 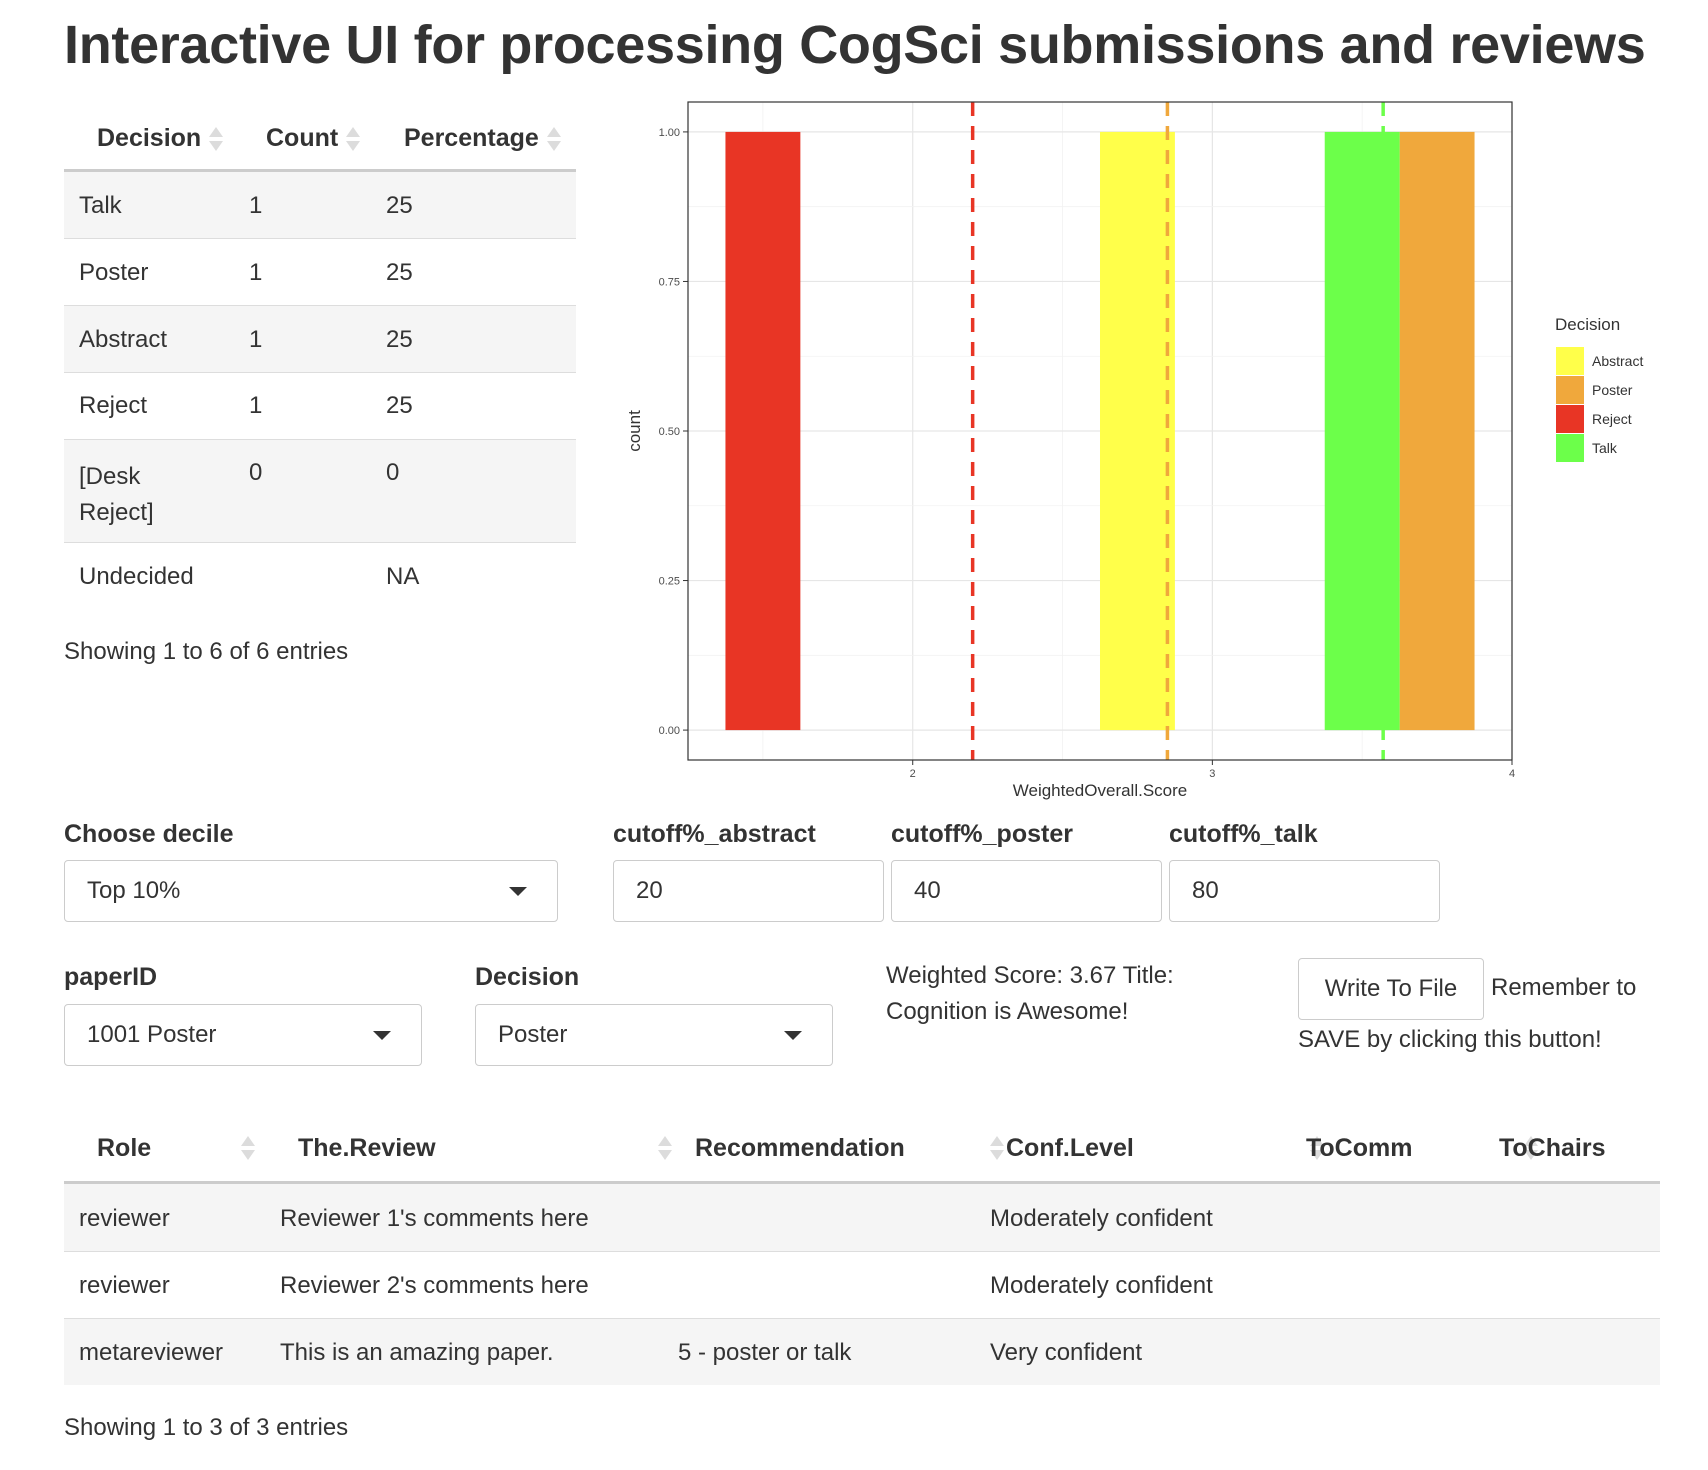 I want to click on legend-swatch-abstract, so click(x=1570, y=361).